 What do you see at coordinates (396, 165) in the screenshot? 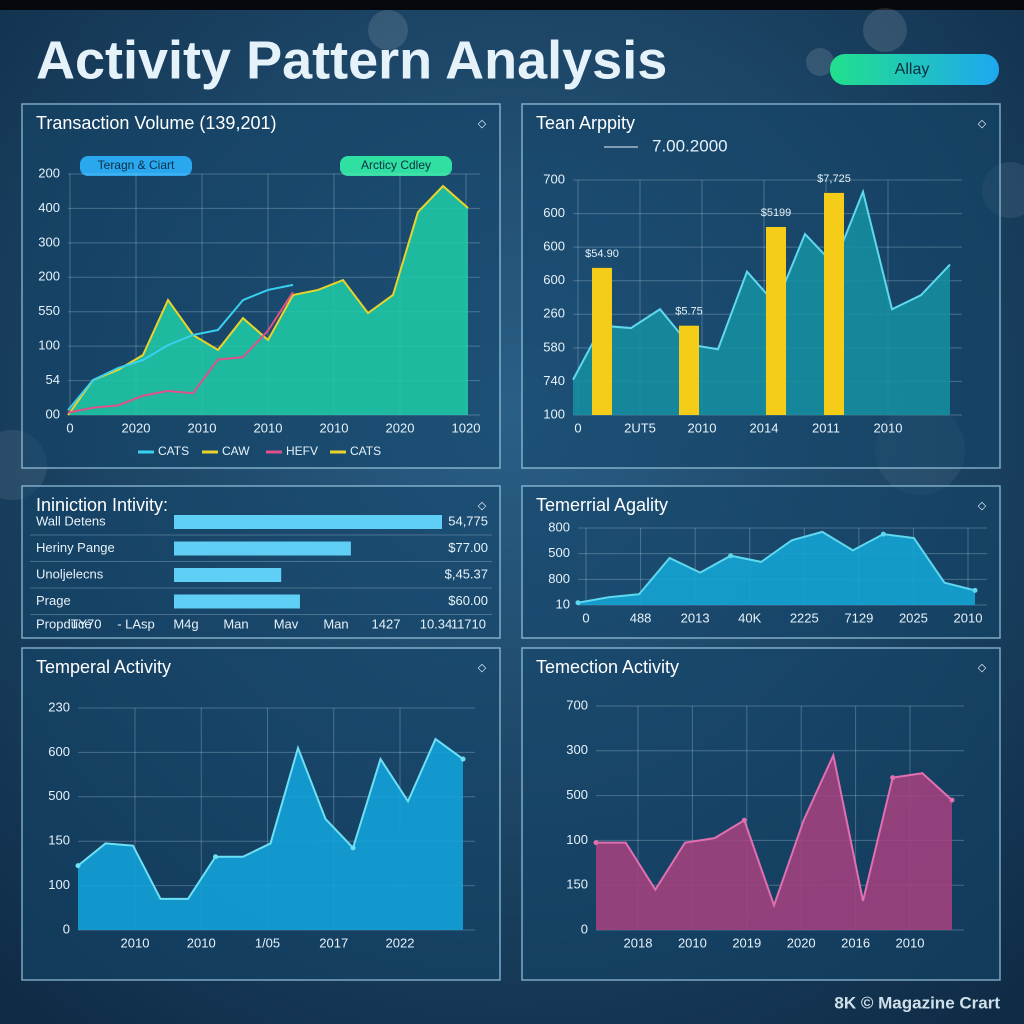
I see `badge-label: Arcticy Cdley` at bounding box center [396, 165].